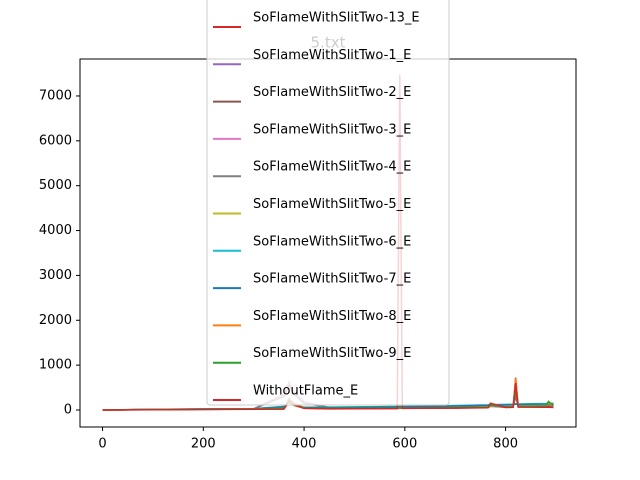  Describe the element at coordinates (332, 241) in the screenshot. I see `legend-label: SoFlameWithSlitTwo-6_E` at that location.